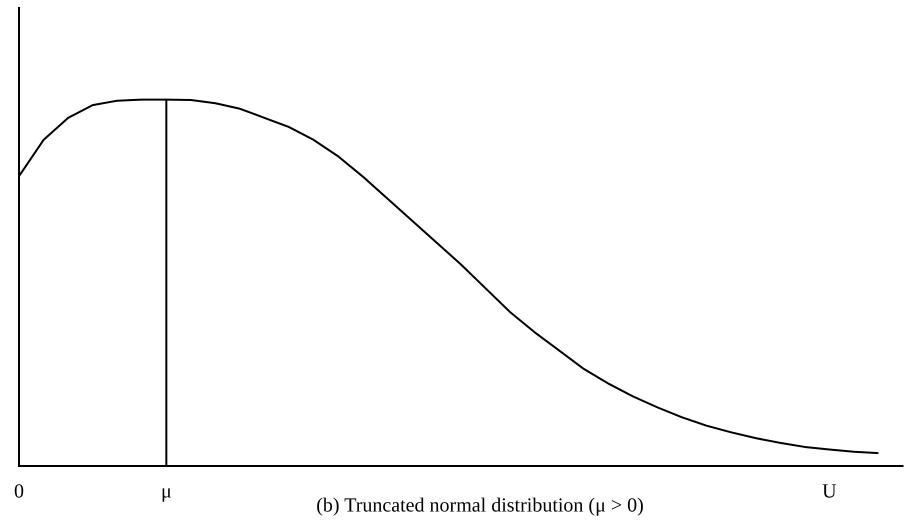  I want to click on x-tick-label: 0, so click(19, 491).